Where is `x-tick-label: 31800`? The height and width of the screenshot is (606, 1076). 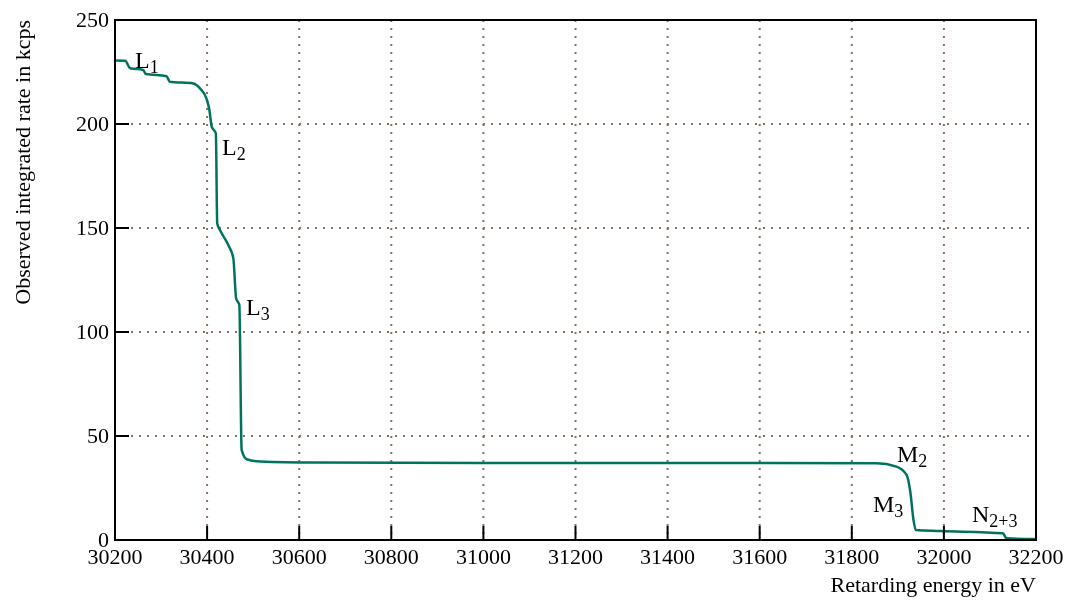 x-tick-label: 31800 is located at coordinates (852, 556).